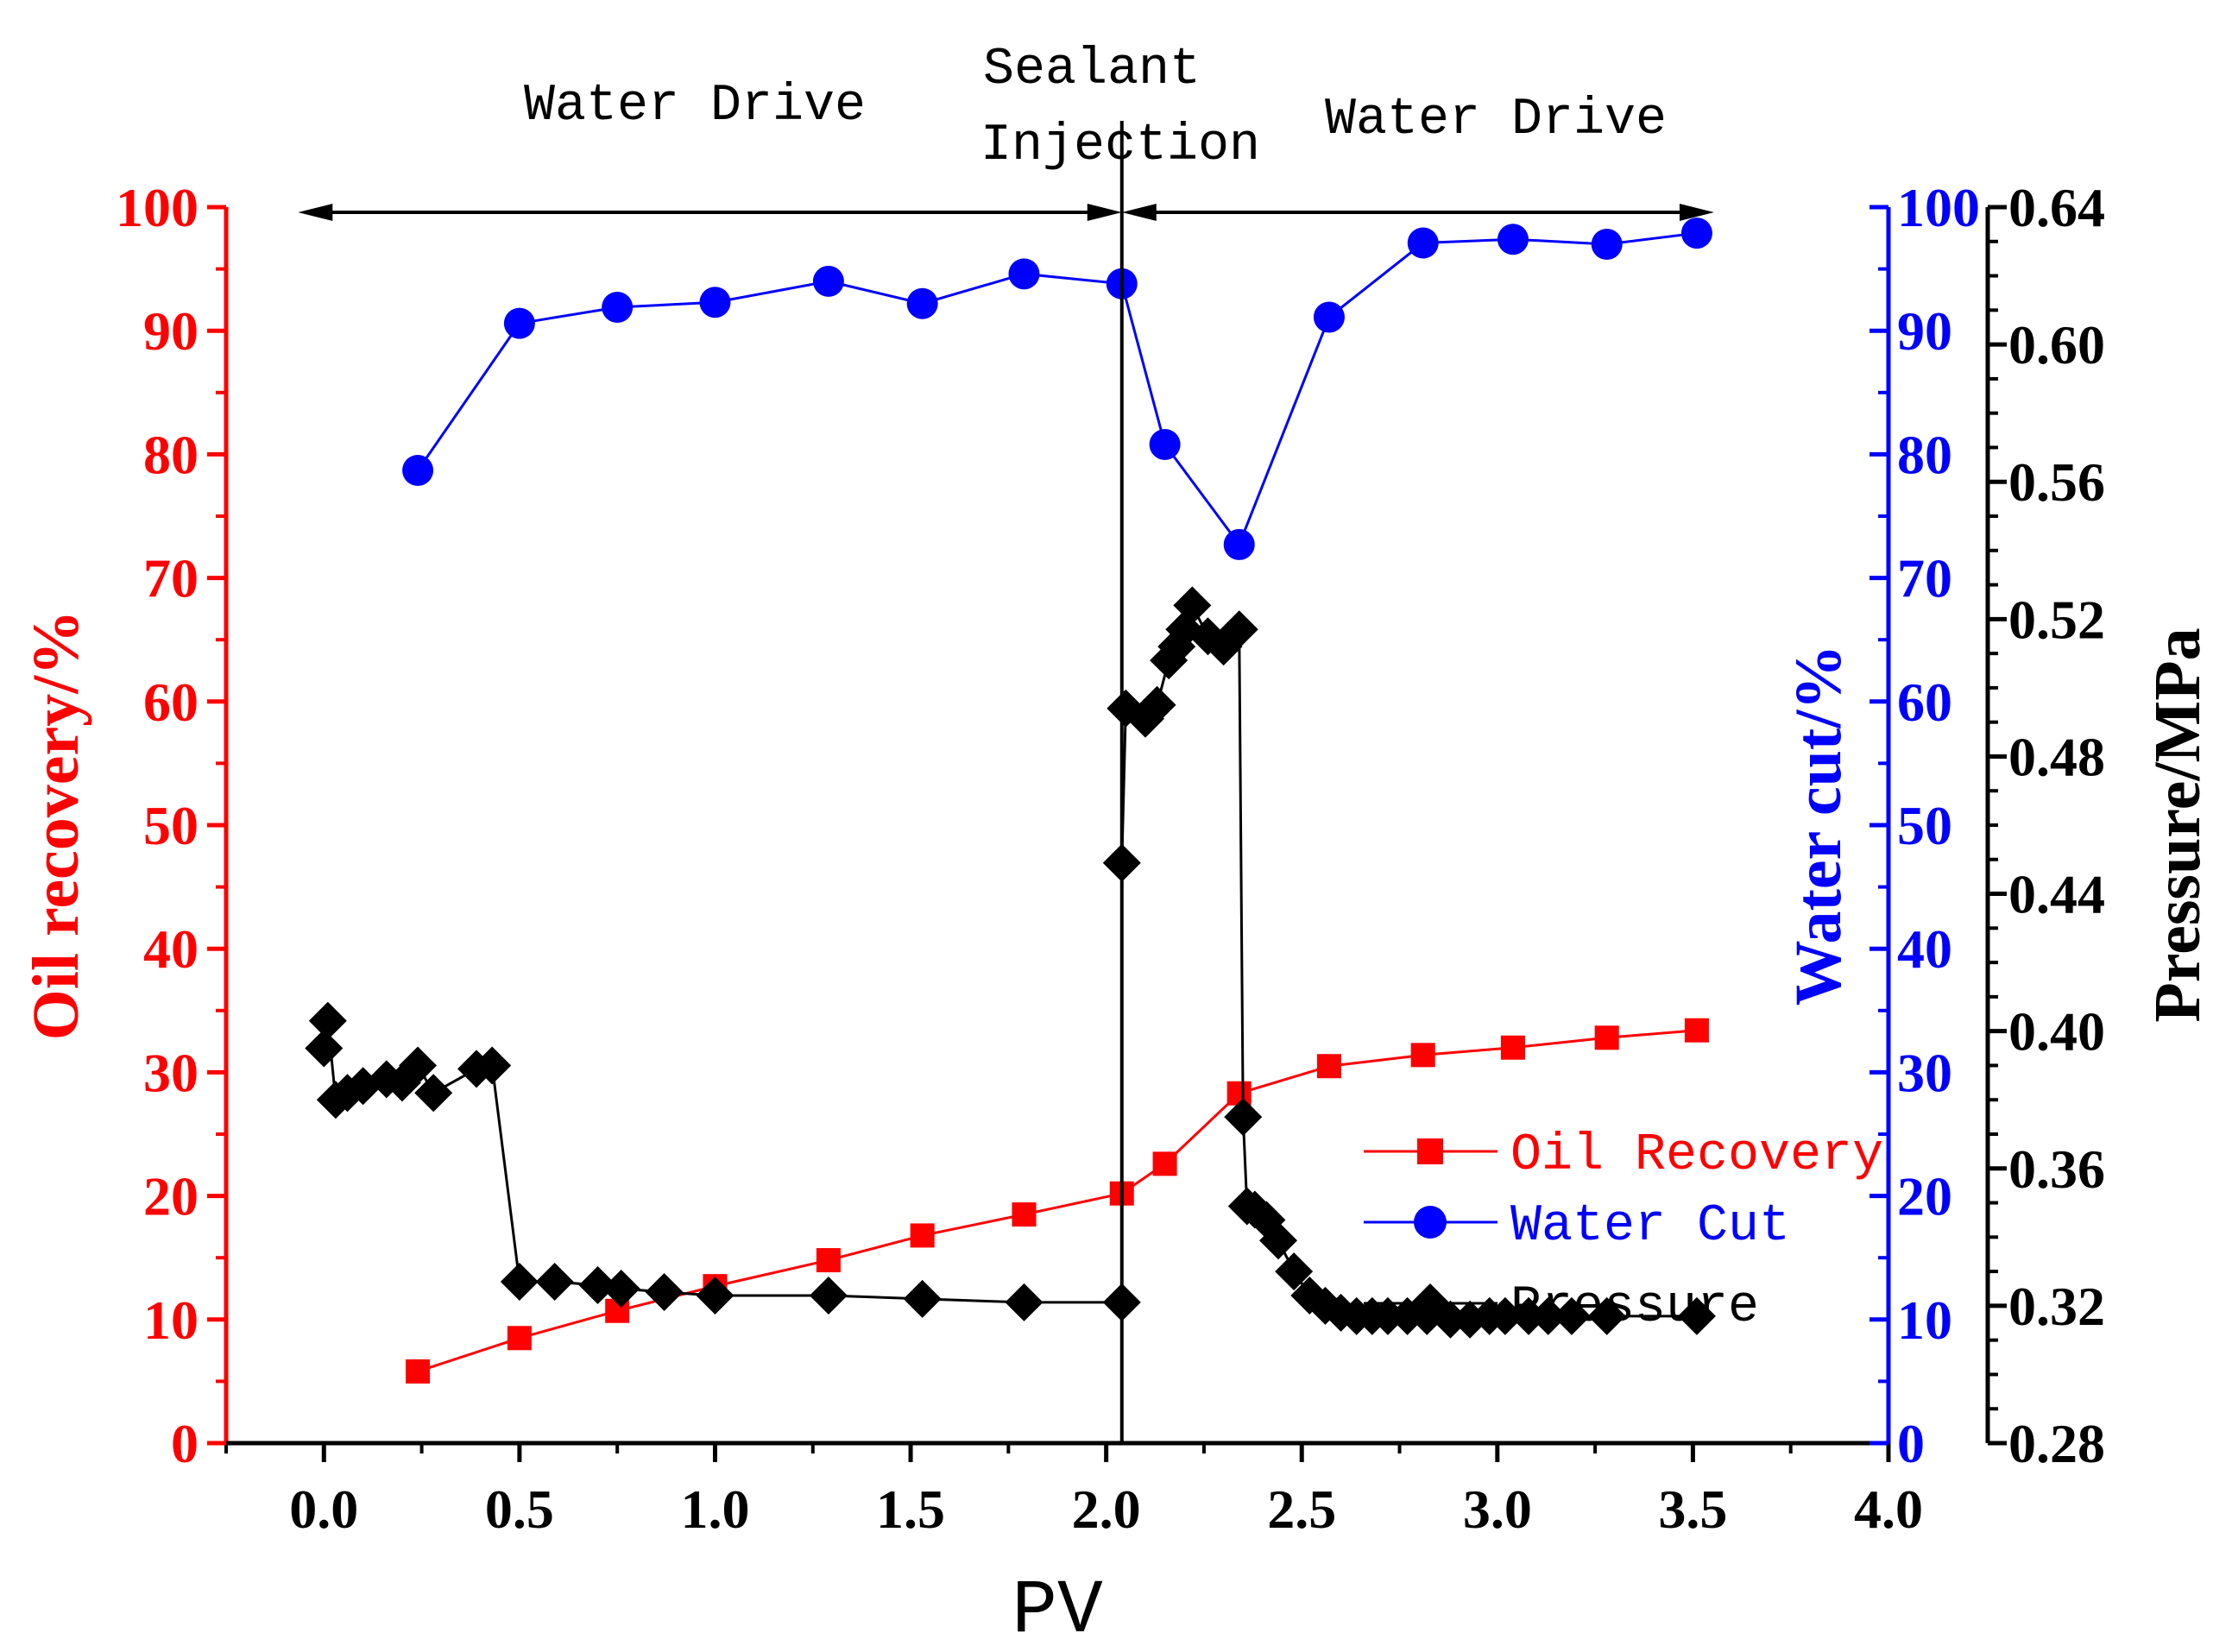  Describe the element at coordinates (171, 331) in the screenshot. I see `oil-tick-label: 90` at that location.